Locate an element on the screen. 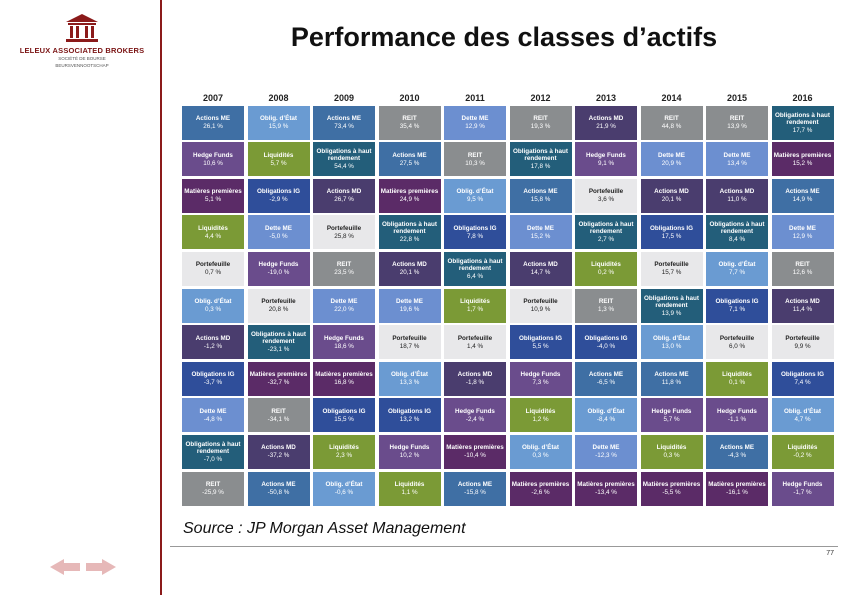  asset-cell: Liquidités 0,3 % is located at coordinates (671, 451).